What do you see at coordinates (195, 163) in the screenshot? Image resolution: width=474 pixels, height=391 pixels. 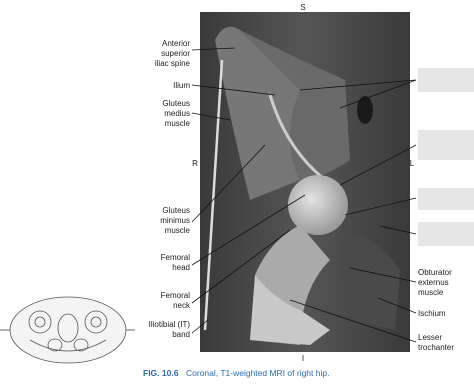 I see `orientation-label: R` at bounding box center [195, 163].